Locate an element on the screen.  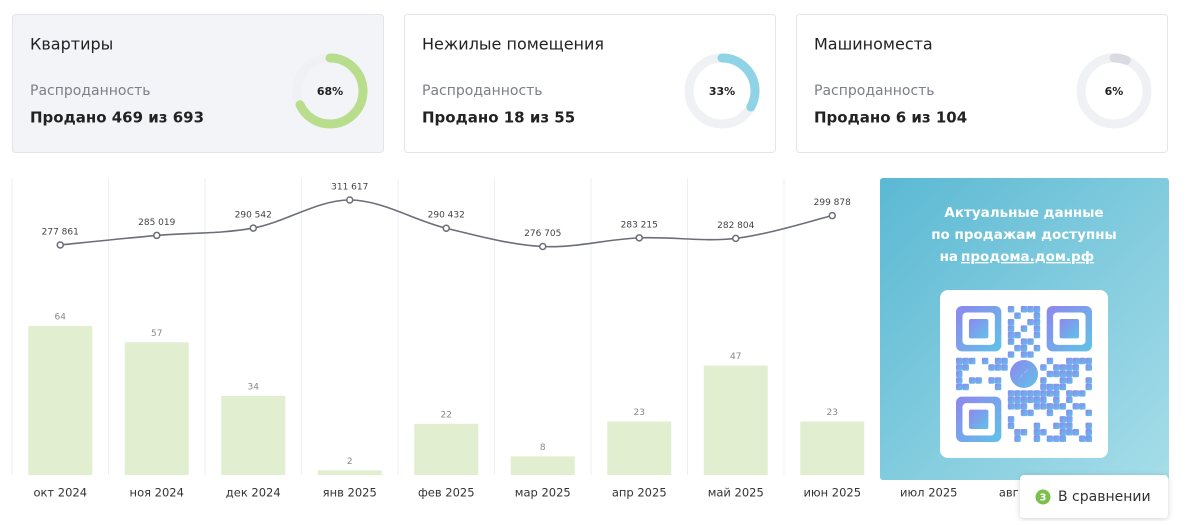
card-title: Нежилые помещения is located at coordinates (513, 44).